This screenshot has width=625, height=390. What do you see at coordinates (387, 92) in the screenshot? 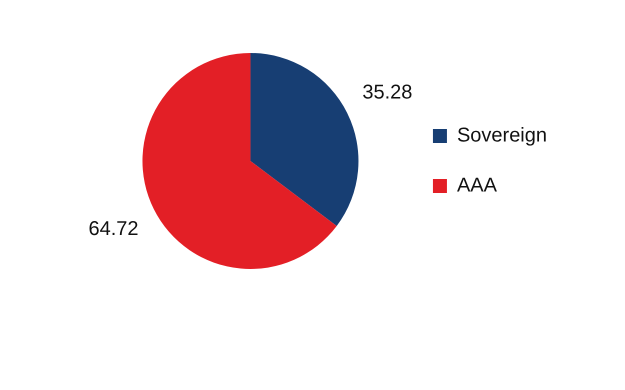
I see `data-label: 35.28` at bounding box center [387, 92].